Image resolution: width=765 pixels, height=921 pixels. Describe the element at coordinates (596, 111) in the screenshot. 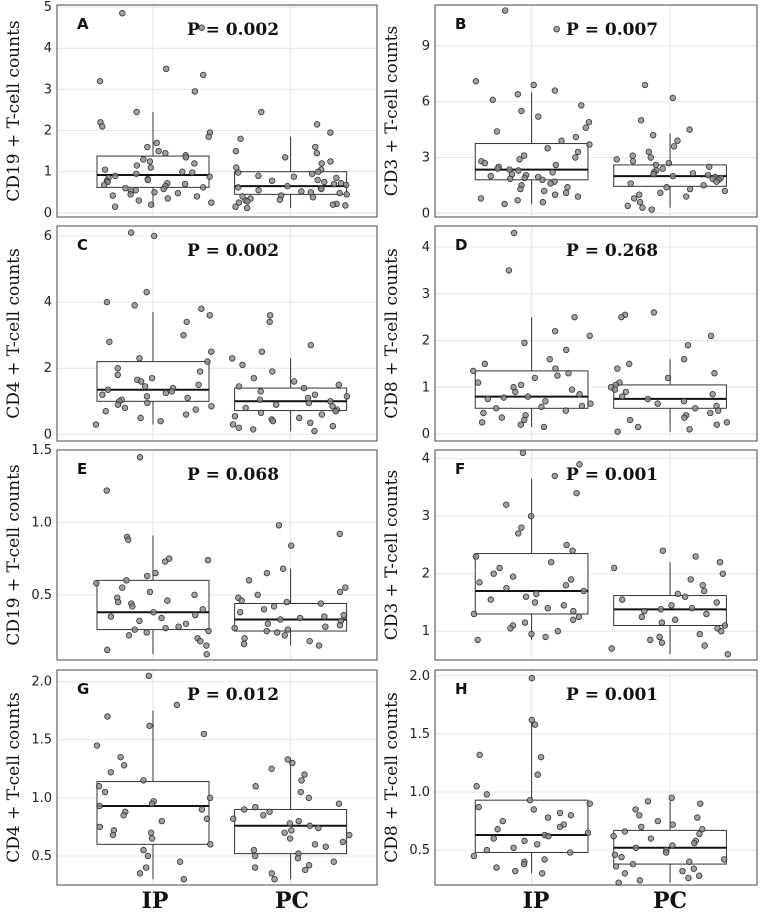

I see `panel-frame` at that location.